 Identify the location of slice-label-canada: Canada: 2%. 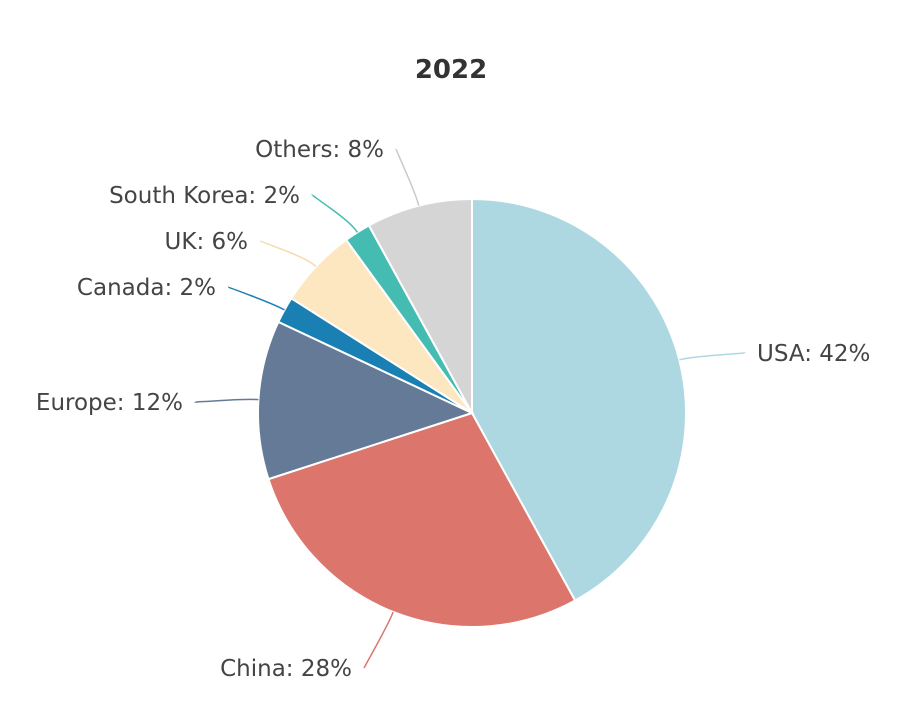
(146, 288).